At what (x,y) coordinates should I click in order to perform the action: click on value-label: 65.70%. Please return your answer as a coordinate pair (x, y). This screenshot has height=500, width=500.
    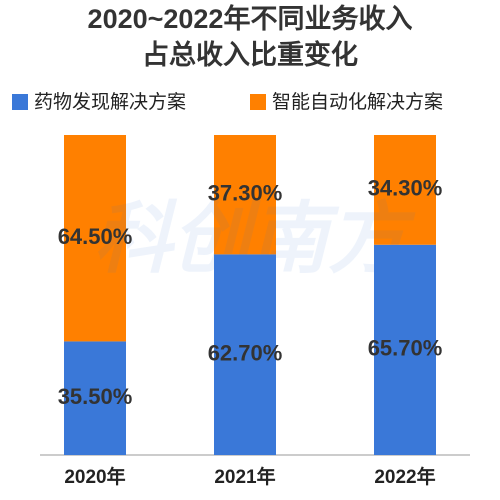
    Looking at the image, I should click on (405, 348).